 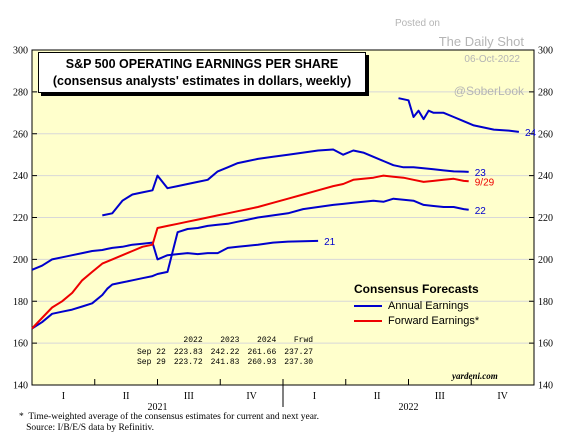 I want to click on series-label-23: 23, so click(x=481, y=173).